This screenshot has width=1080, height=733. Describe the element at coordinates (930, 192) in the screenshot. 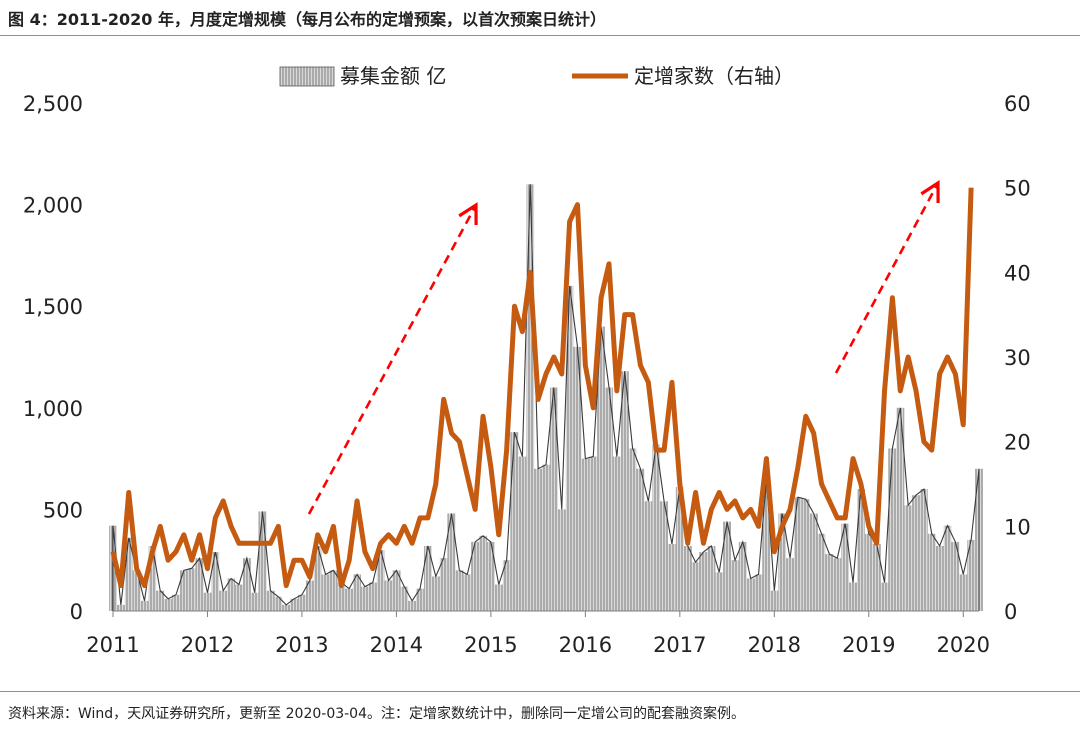

I see `trend-arrow-head` at that location.